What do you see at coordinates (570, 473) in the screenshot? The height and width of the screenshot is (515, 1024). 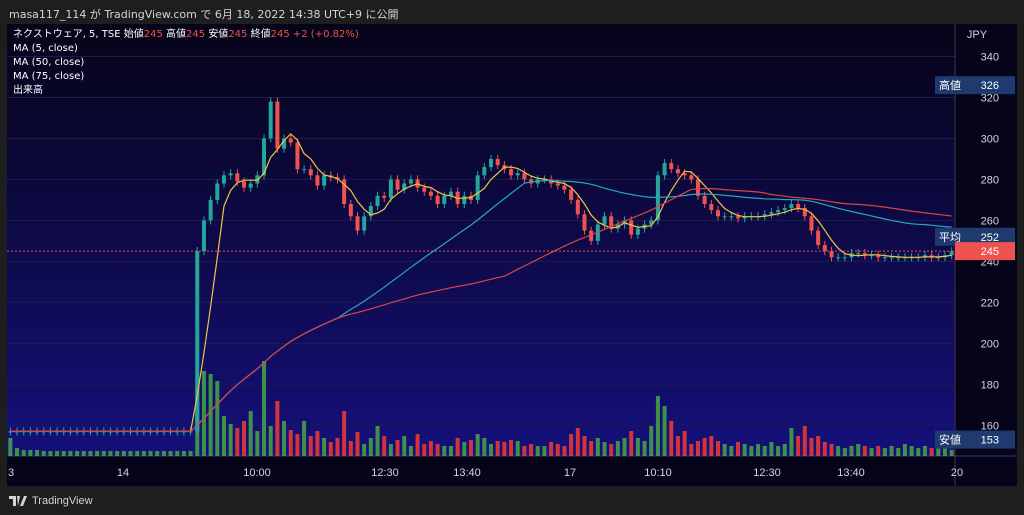 I see `x-tick-label: 17` at bounding box center [570, 473].